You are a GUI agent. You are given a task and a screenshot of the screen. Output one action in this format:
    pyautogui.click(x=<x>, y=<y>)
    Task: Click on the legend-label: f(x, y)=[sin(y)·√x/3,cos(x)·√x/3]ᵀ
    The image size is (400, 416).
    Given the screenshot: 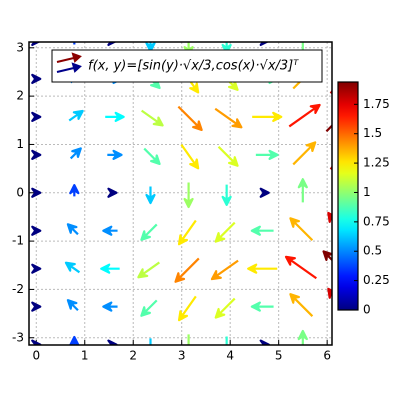 What is the action you would take?
    pyautogui.click(x=193, y=66)
    